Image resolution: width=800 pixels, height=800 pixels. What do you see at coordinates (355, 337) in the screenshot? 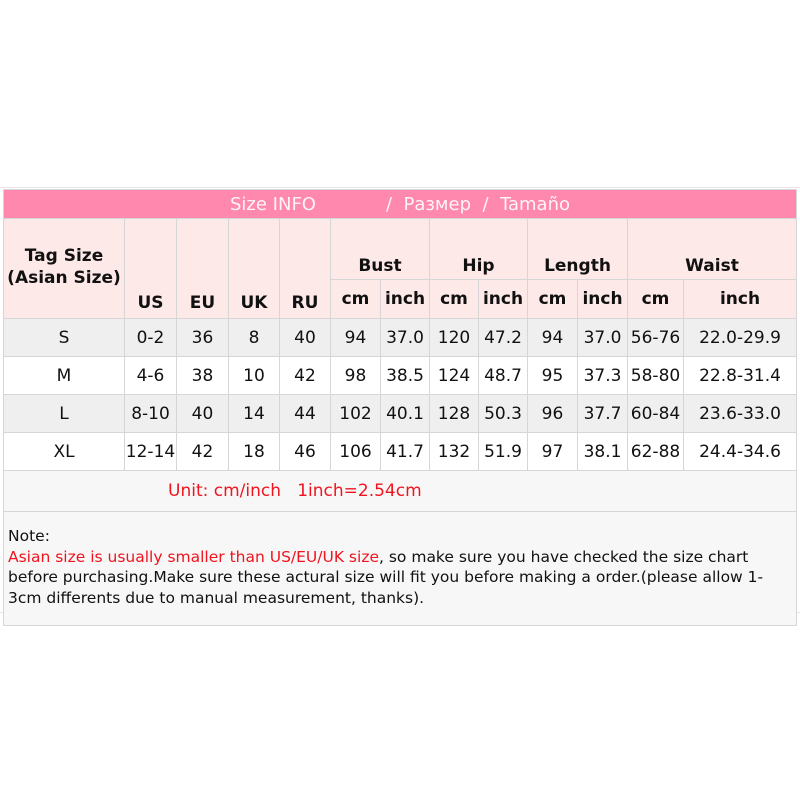
I see `cell-bust-cm: 94` at bounding box center [355, 337].